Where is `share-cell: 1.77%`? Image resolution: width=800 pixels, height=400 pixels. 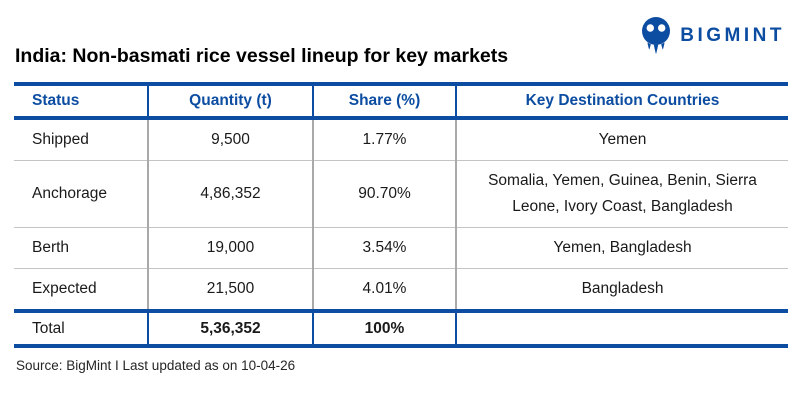
share-cell: 1.77% is located at coordinates (384, 139).